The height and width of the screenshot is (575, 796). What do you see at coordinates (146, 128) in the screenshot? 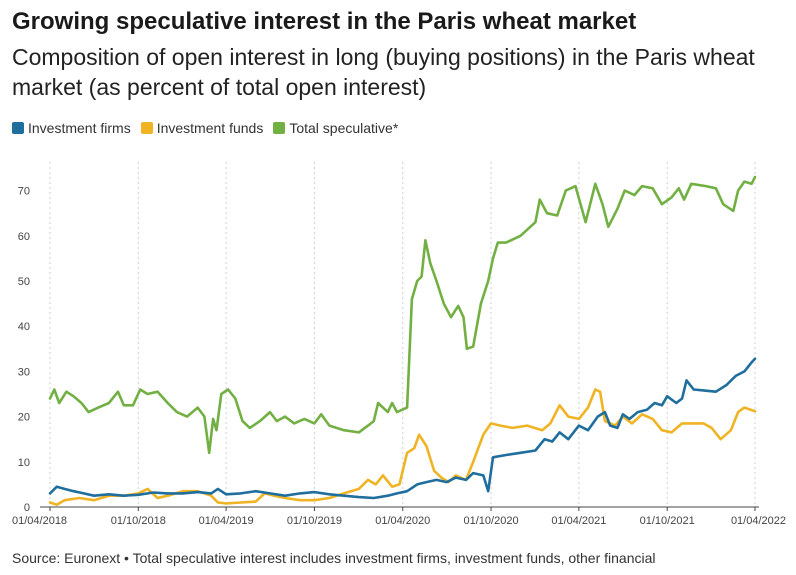
I see `legend-swatch-investment-funds` at bounding box center [146, 128].